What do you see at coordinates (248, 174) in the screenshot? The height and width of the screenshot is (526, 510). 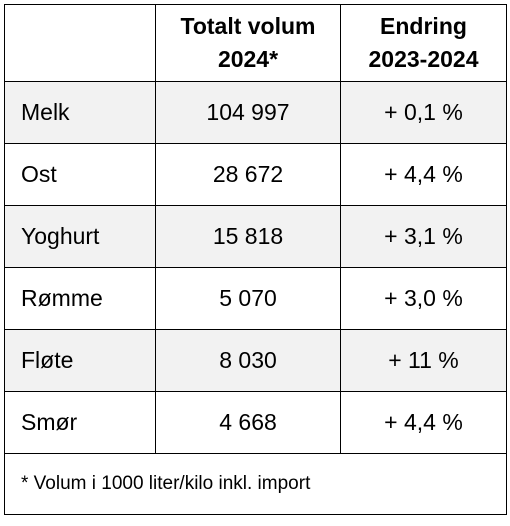 I see `cell: 28 672` at bounding box center [248, 174].